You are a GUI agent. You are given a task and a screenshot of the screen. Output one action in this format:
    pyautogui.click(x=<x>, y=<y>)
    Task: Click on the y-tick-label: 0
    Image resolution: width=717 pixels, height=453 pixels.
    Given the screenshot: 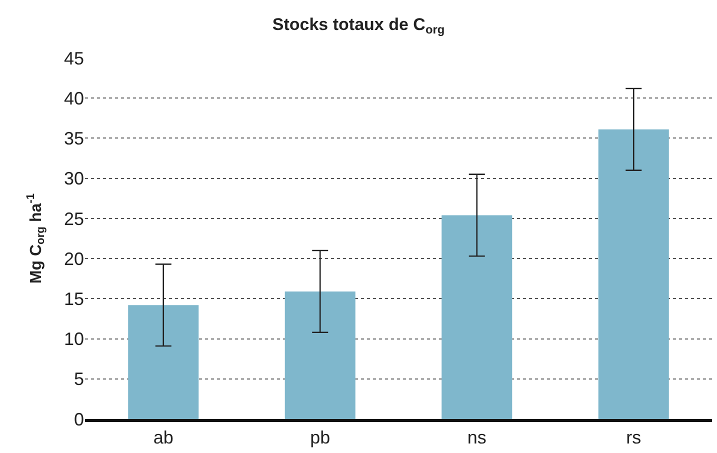 What is the action you would take?
    pyautogui.click(x=79, y=419)
    